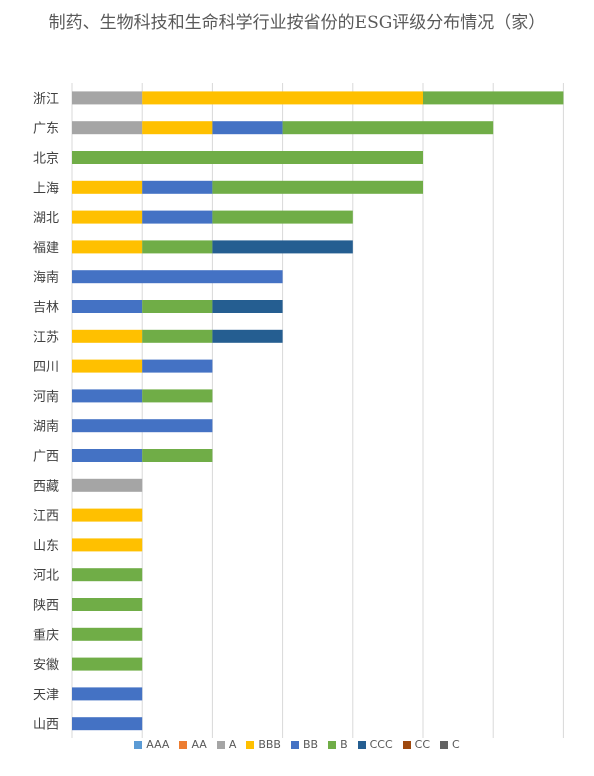  What do you see at coordinates (46, 367) in the screenshot?
I see `category-label: 四川` at bounding box center [46, 367].